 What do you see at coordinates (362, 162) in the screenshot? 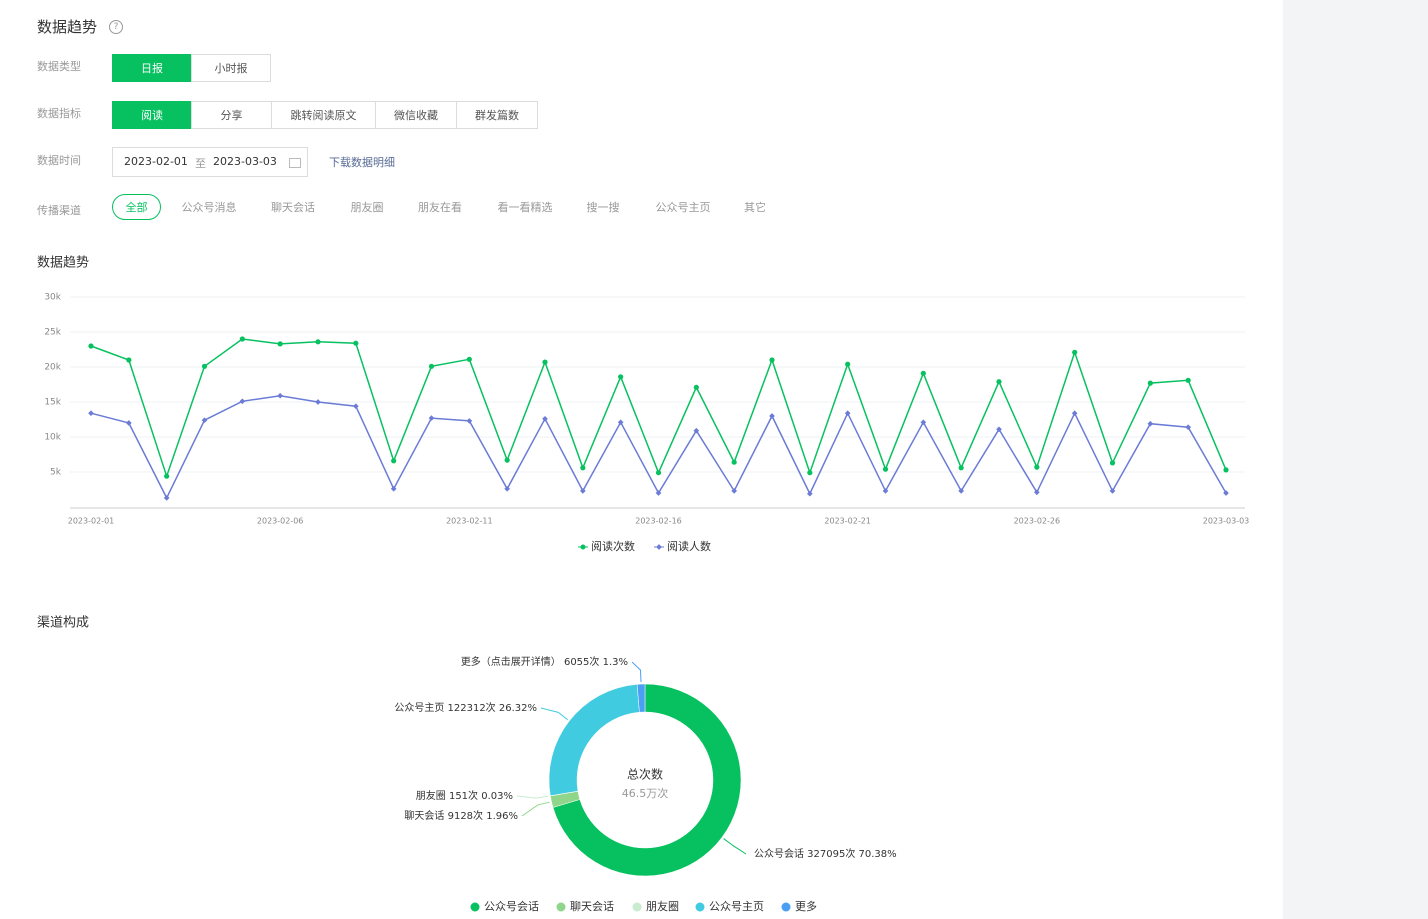
I see `download-link: 下载数据明细` at bounding box center [362, 162].